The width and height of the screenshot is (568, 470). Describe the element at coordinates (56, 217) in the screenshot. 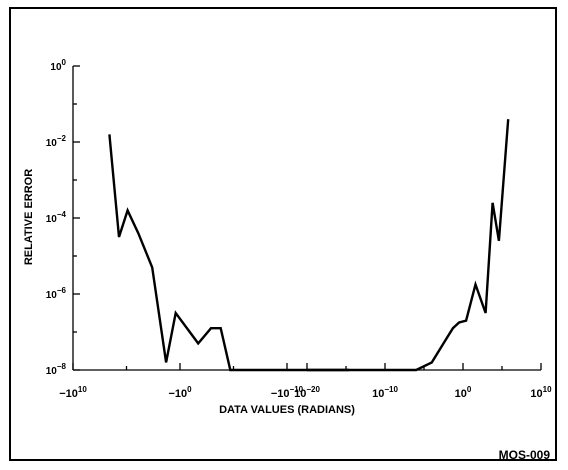

I see `y-tick-label: 10⁻⁴` at that location.